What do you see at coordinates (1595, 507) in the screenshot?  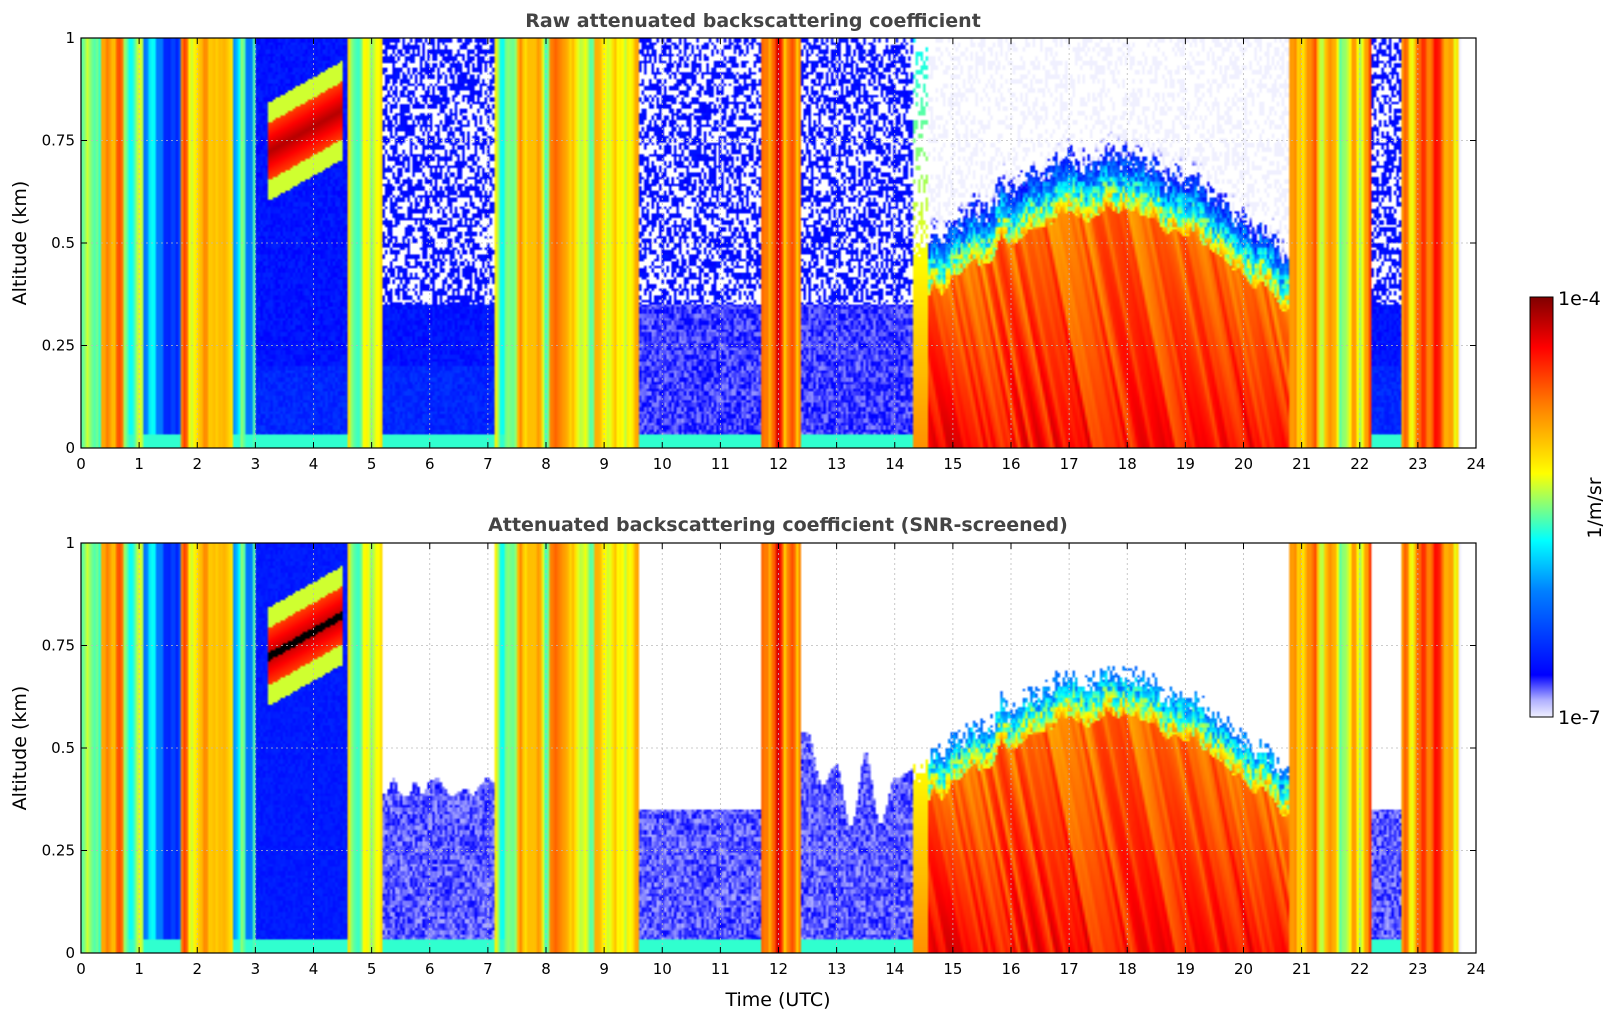 I see `colorbar-unit-label: 1/m/sr` at bounding box center [1595, 507].